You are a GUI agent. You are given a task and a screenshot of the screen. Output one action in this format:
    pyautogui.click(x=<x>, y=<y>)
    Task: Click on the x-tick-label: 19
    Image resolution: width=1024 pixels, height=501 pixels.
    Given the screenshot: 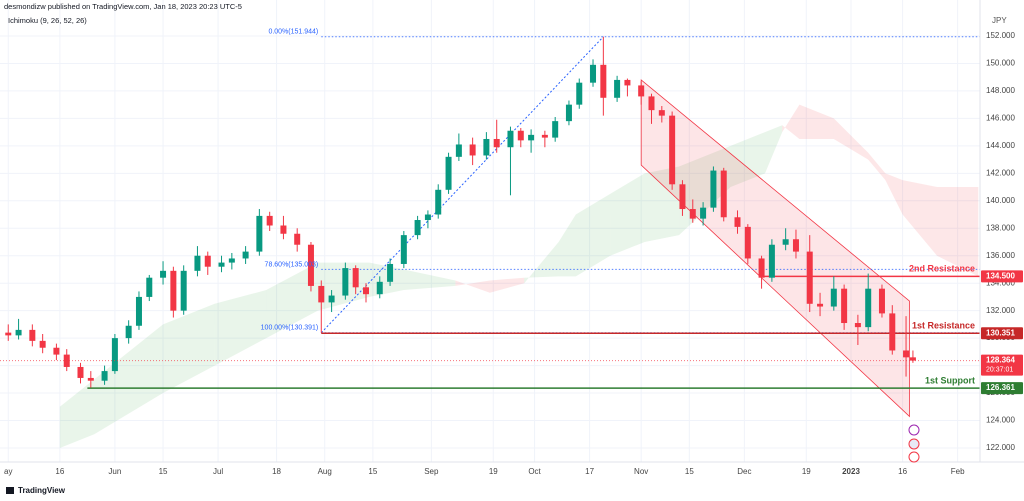 What is the action you would take?
    pyautogui.click(x=493, y=471)
    